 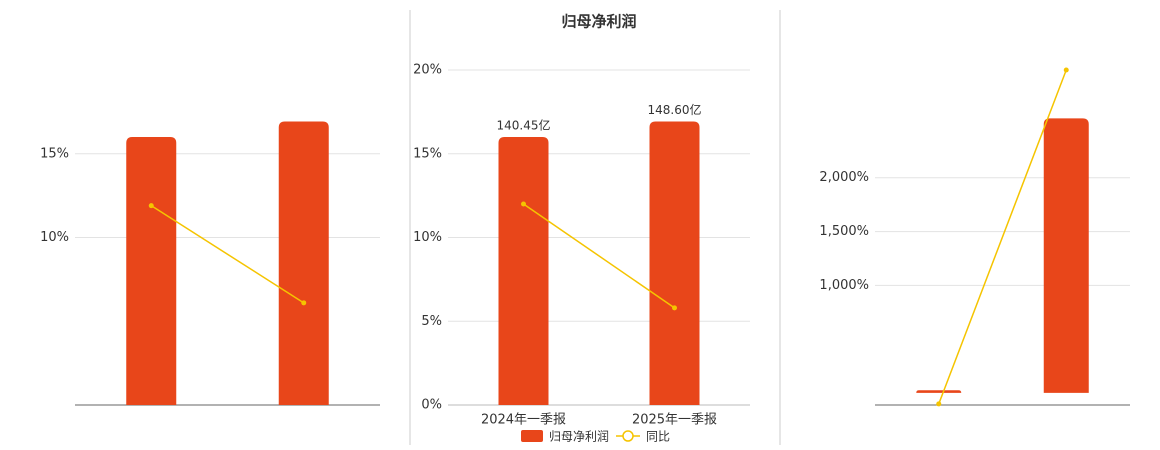 What do you see at coordinates (844, 231) in the screenshot?
I see `y-tick-label: 1,500%` at bounding box center [844, 231].